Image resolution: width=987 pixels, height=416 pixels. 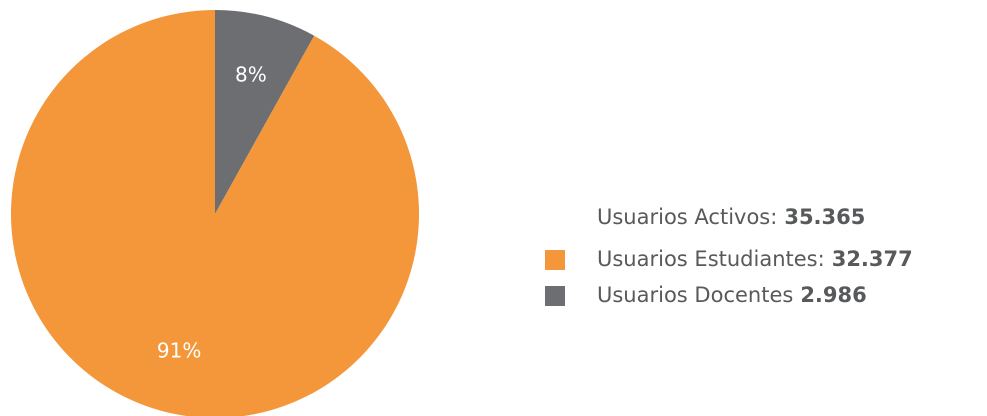 I want to click on legend-count: 32.377, so click(x=872, y=259).